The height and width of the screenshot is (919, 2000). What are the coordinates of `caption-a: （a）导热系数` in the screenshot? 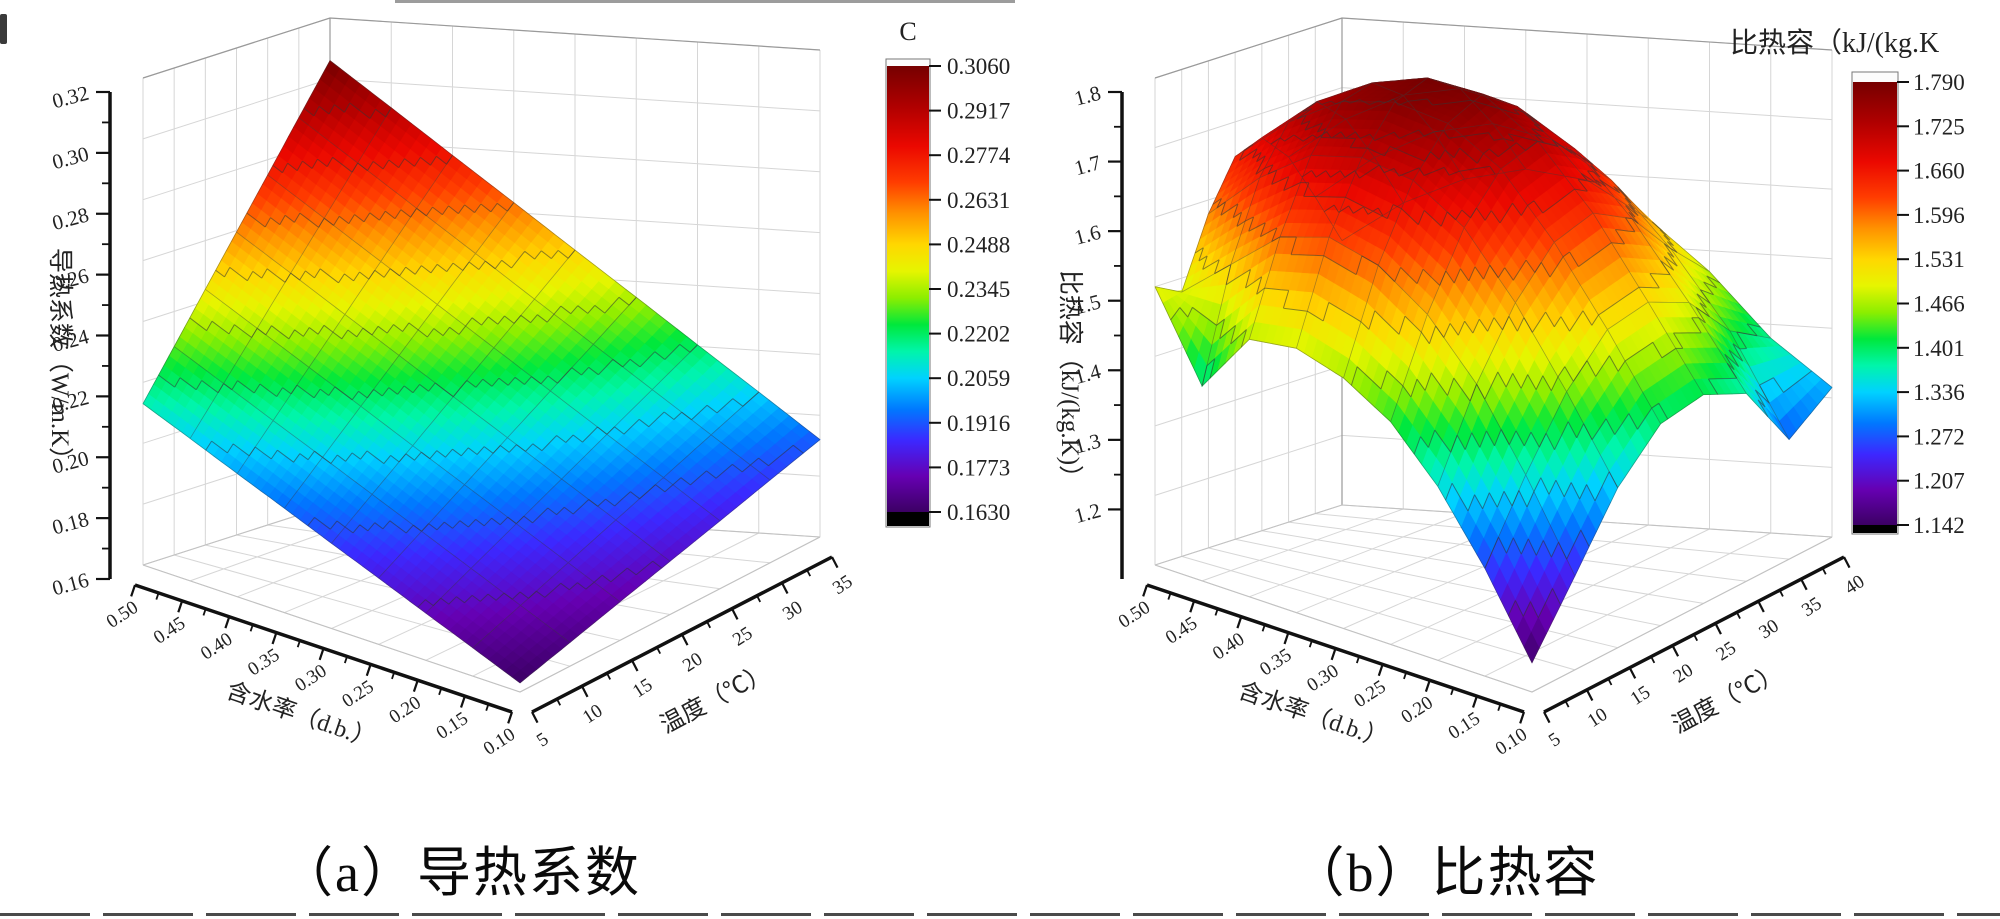 It's located at (460, 873).